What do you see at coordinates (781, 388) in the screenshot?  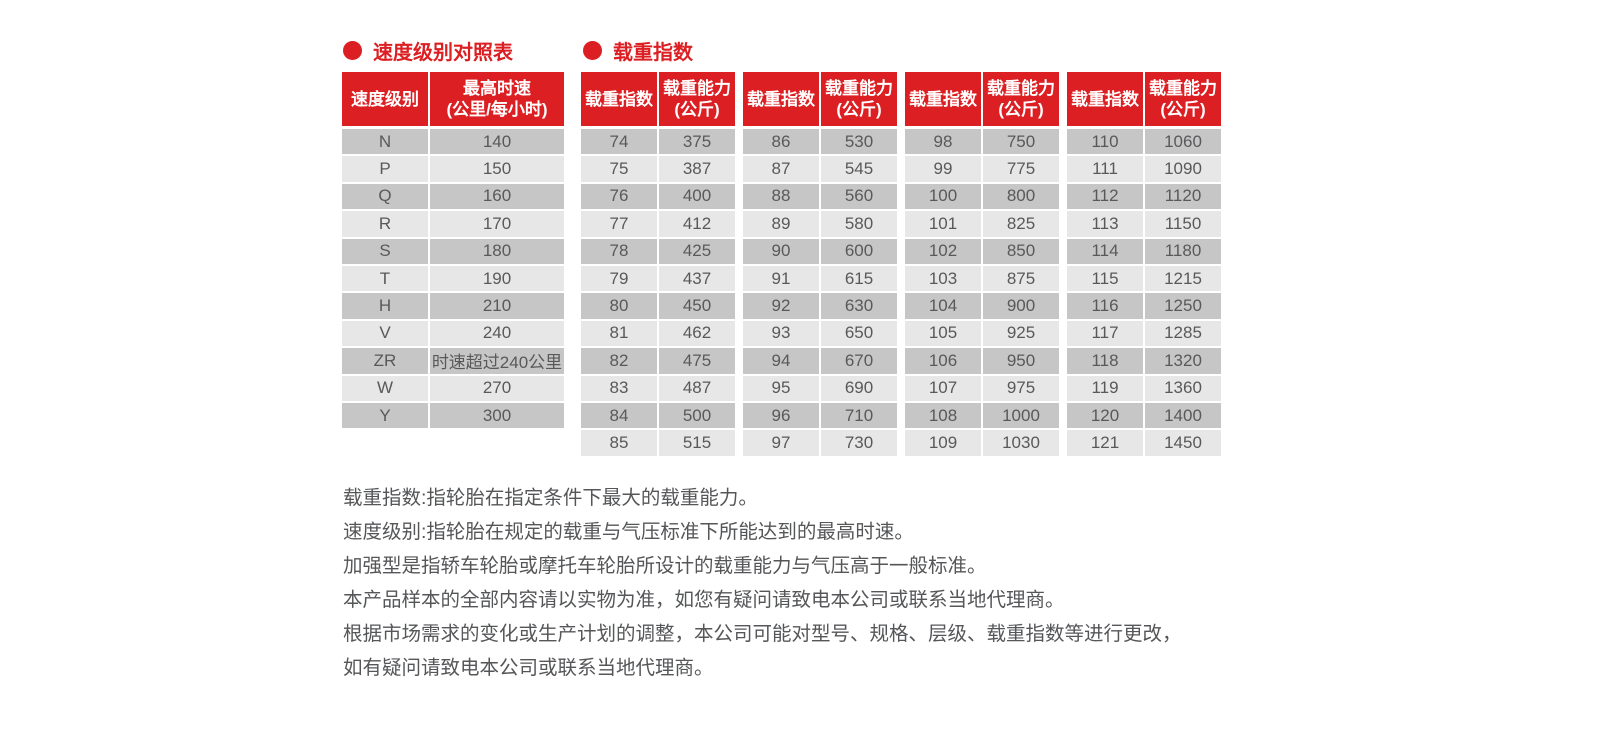 I see `table-cell: 95` at bounding box center [781, 388].